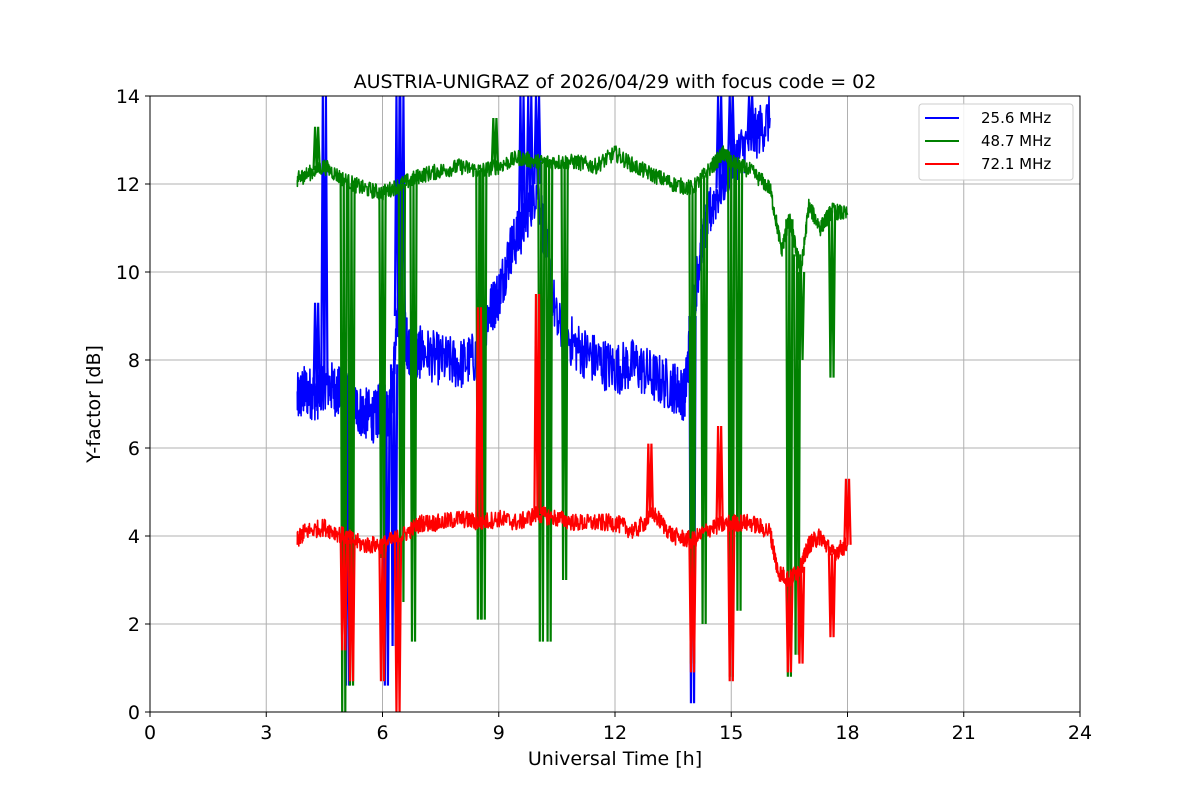 The height and width of the screenshot is (800, 1200). What do you see at coordinates (134, 361) in the screenshot?
I see `y-tick-label: 8` at bounding box center [134, 361].